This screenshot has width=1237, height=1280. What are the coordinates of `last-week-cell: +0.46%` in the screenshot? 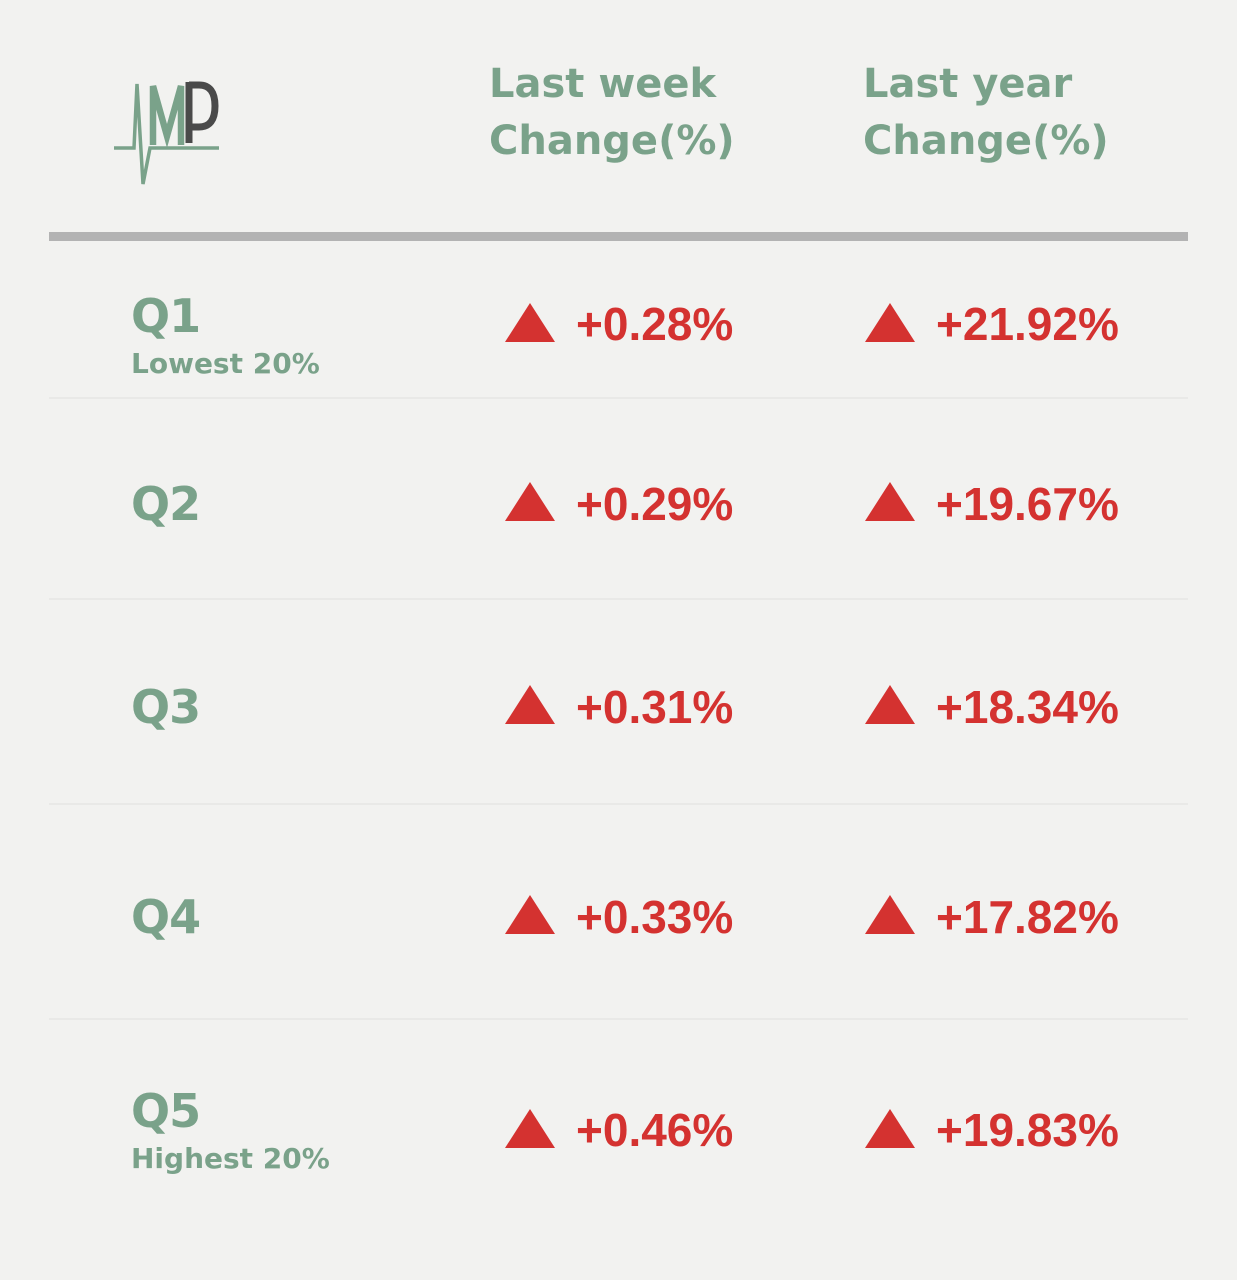 It's located at (649, 1130).